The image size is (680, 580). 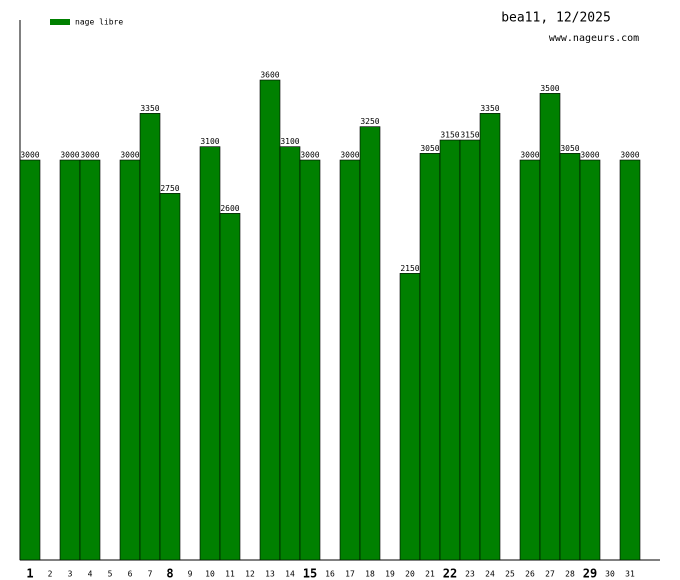 What do you see at coordinates (450, 573) in the screenshot?
I see `x-tick-label: 22` at bounding box center [450, 573].